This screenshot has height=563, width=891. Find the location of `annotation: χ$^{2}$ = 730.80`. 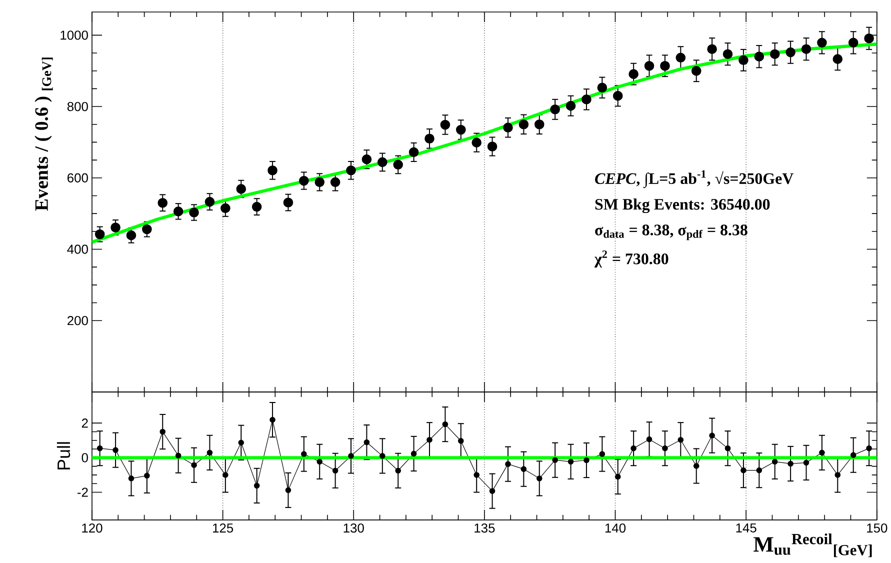

annotation: χ$^{2}$ = 730.80 is located at coordinates (631, 259).